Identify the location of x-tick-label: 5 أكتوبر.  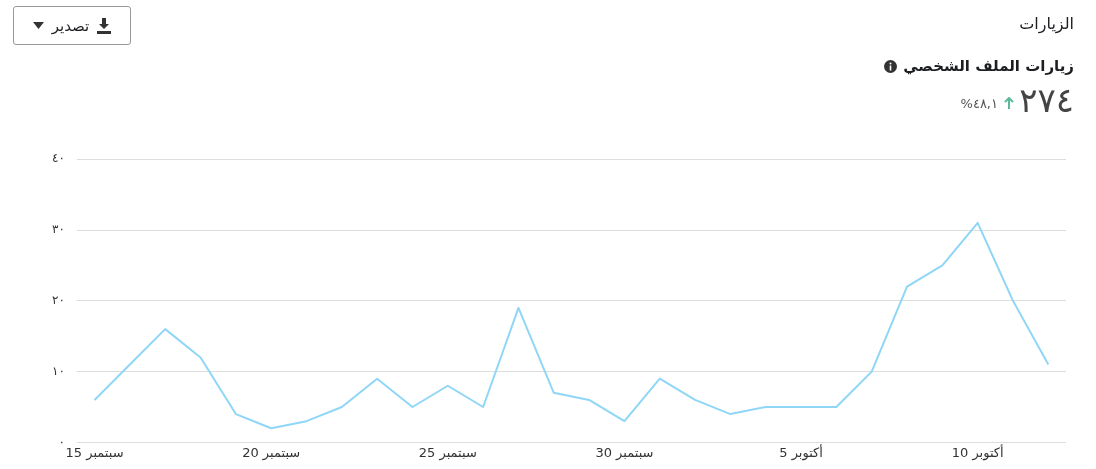
(801, 452).